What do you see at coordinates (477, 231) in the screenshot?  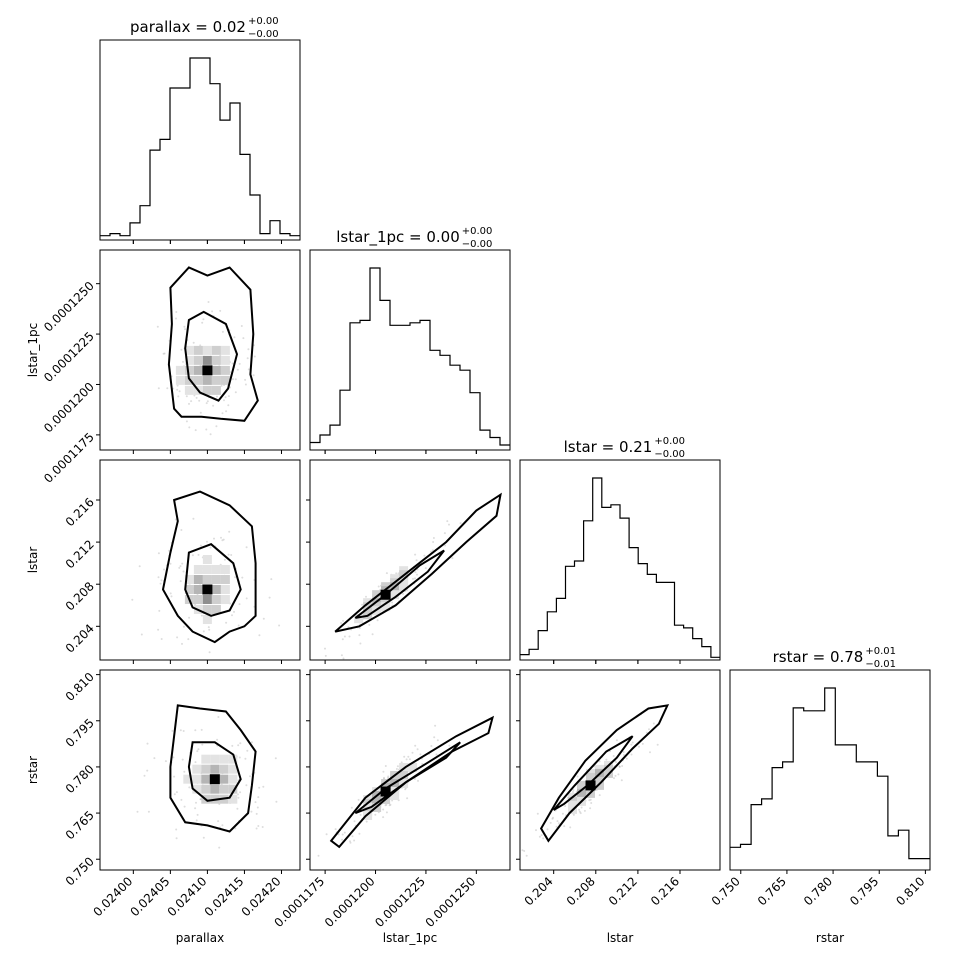 I see `title-upper-error: +0.00` at bounding box center [477, 231].